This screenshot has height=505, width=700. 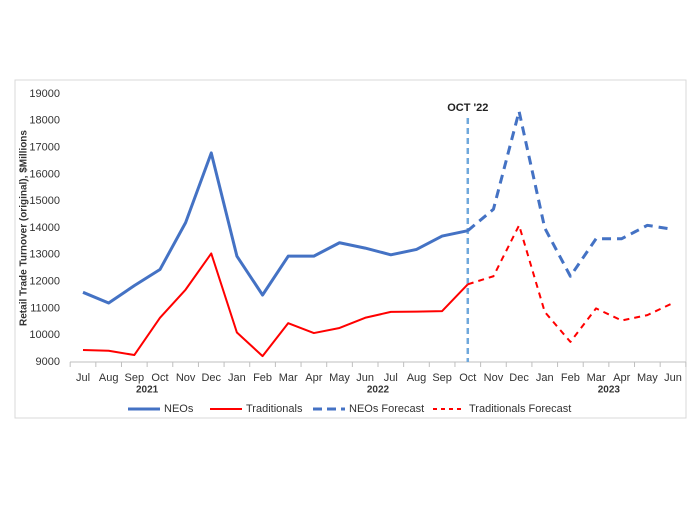 What do you see at coordinates (44, 255) in the screenshot?
I see `y-tick-label: 13000` at bounding box center [44, 255].